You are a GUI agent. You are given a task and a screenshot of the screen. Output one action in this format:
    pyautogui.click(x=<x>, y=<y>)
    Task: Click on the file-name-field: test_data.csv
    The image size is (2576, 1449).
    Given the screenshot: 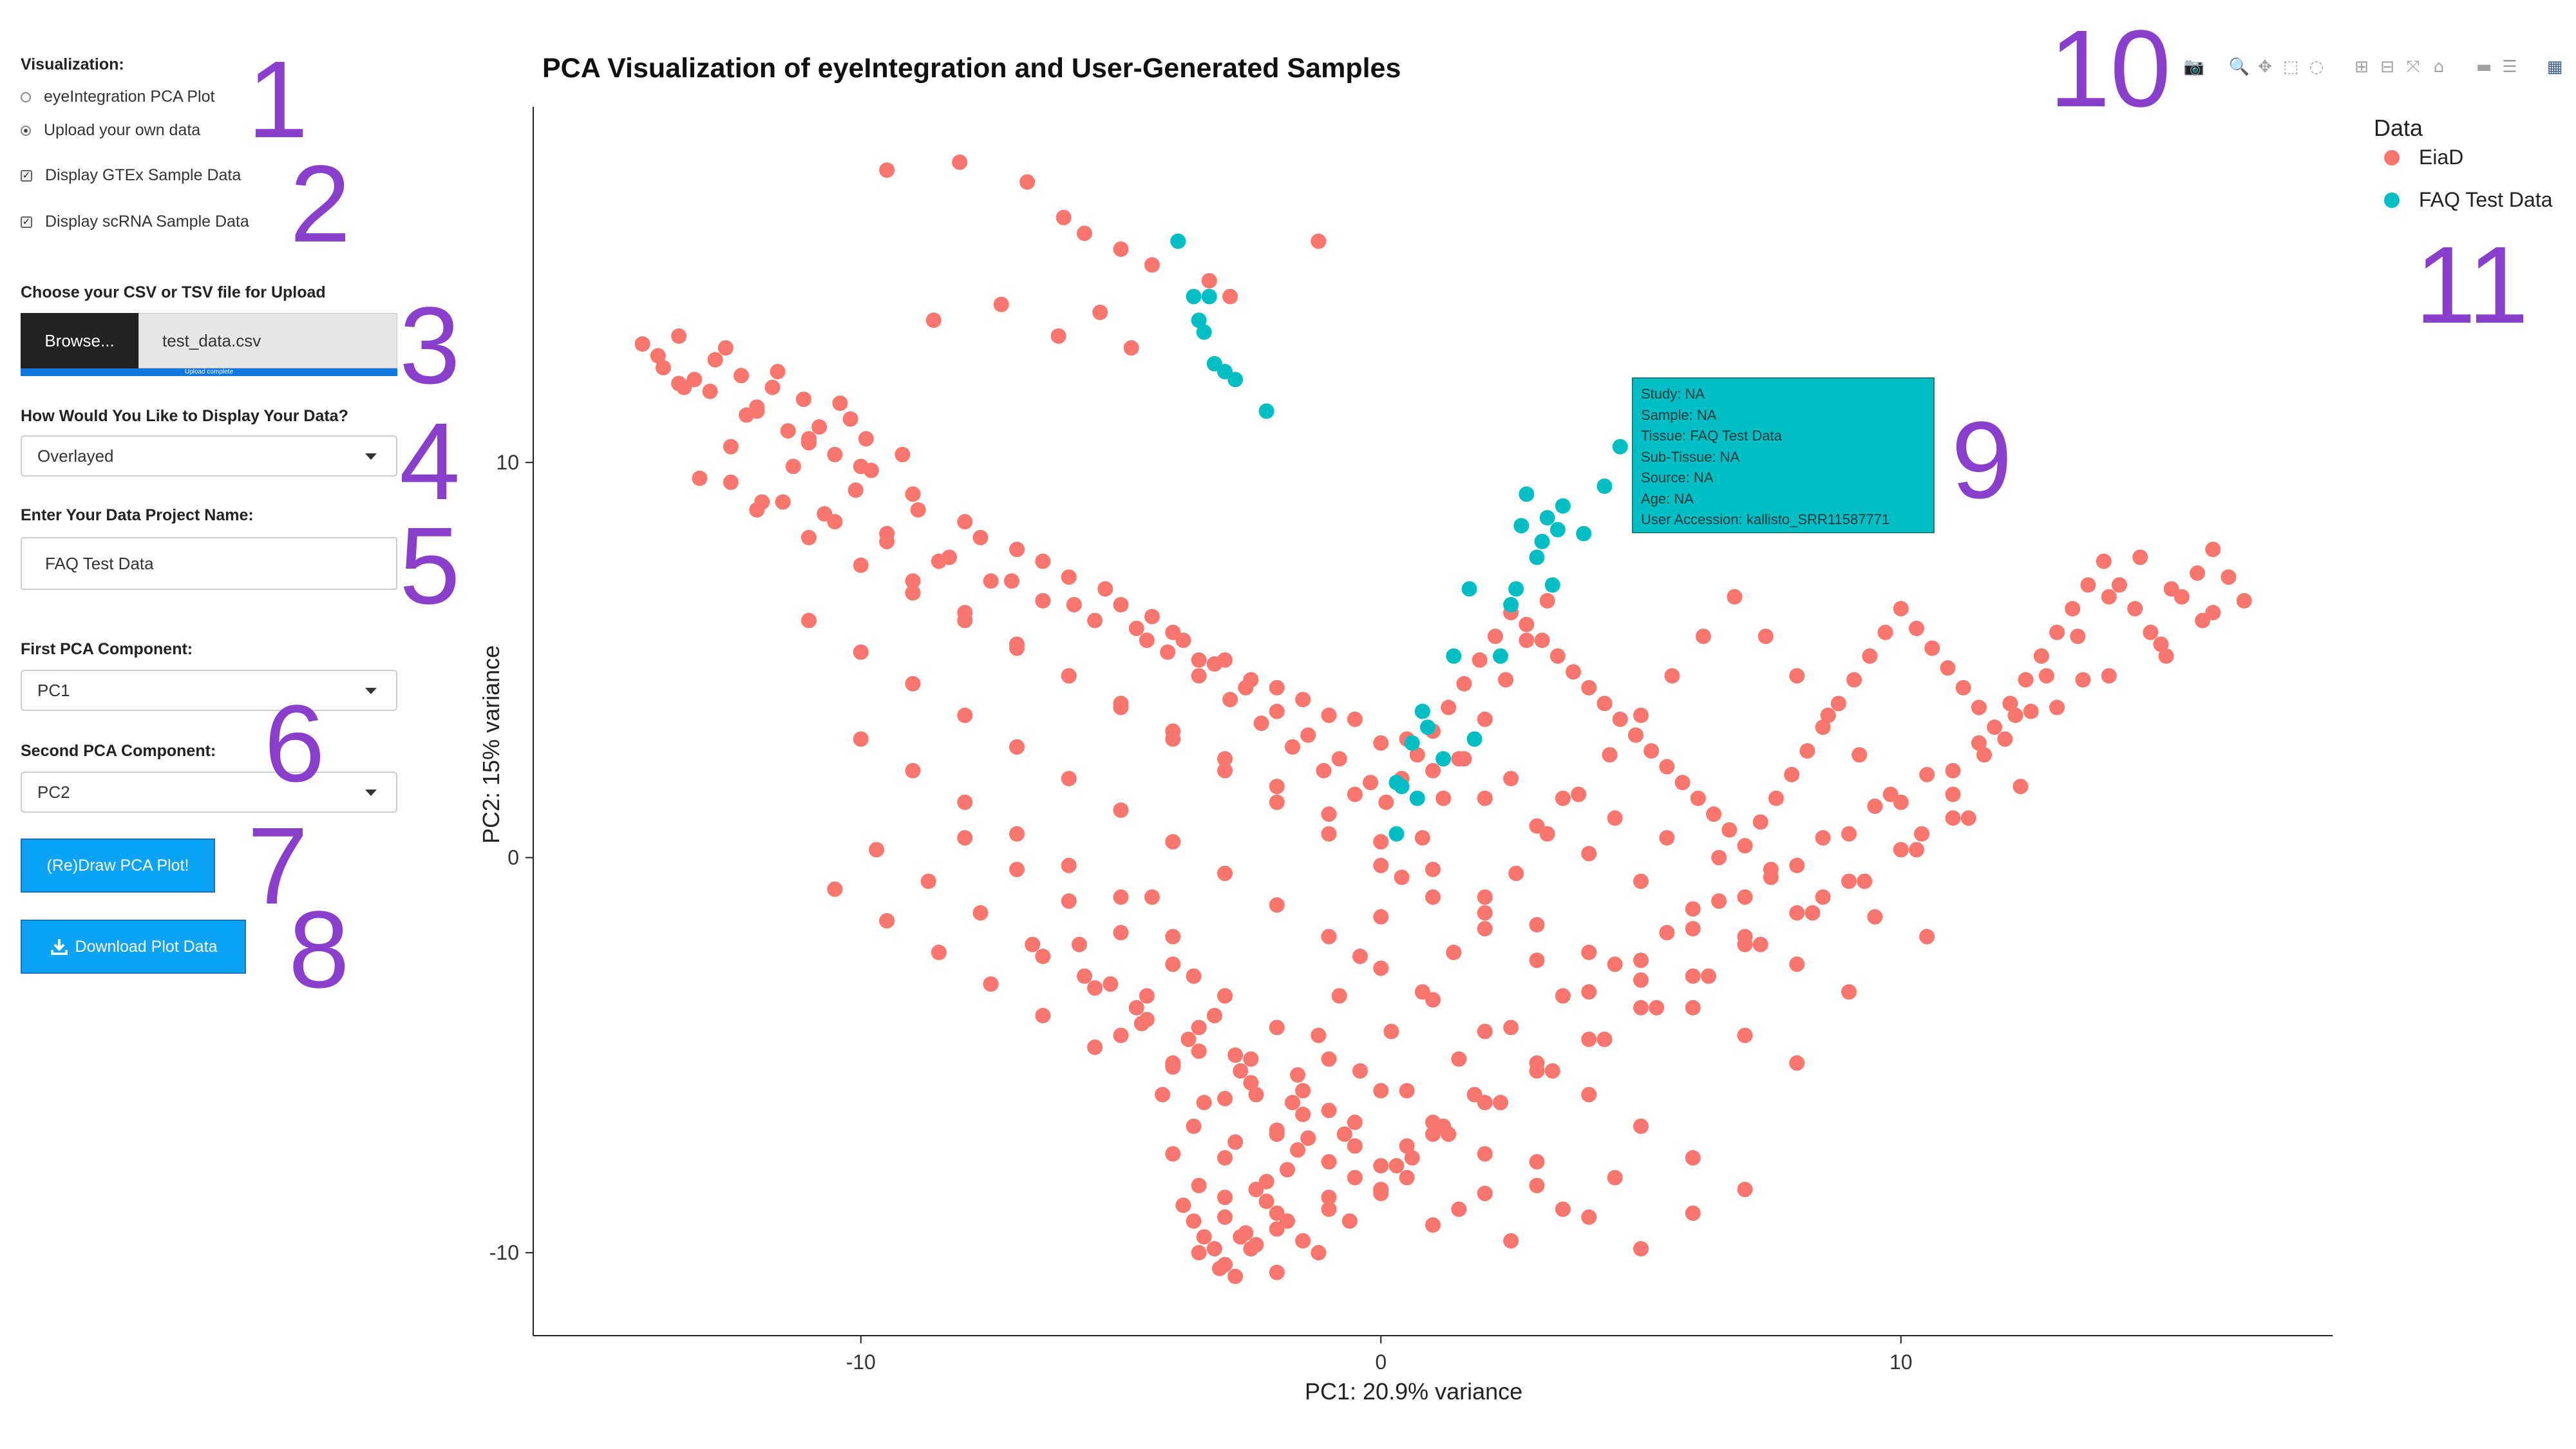 What is the action you would take?
    pyautogui.click(x=267, y=340)
    